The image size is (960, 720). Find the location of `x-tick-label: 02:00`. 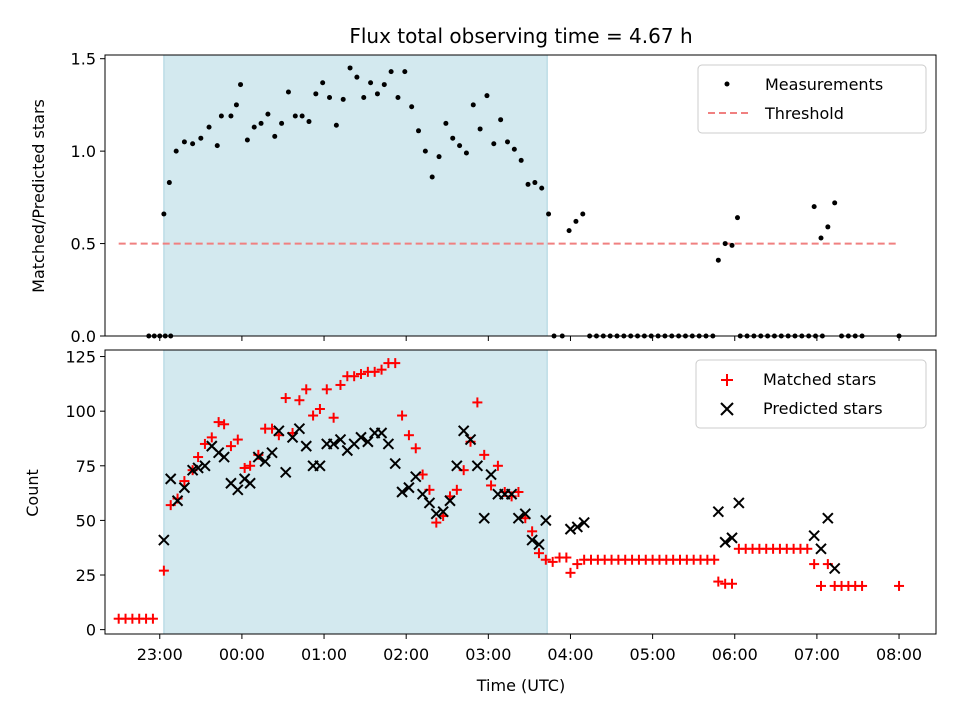

x-tick-label: 02:00 is located at coordinates (406, 654).